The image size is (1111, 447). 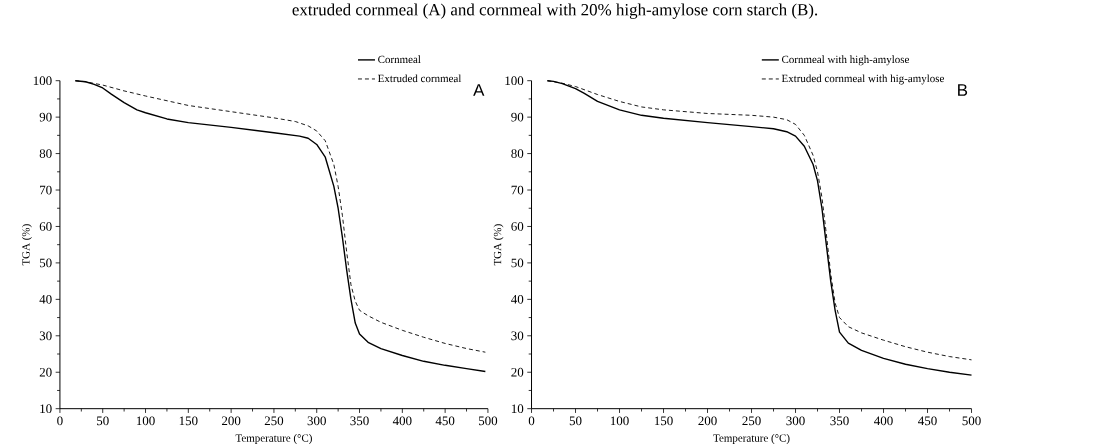 I want to click on chart-title: A, so click(x=479, y=90).